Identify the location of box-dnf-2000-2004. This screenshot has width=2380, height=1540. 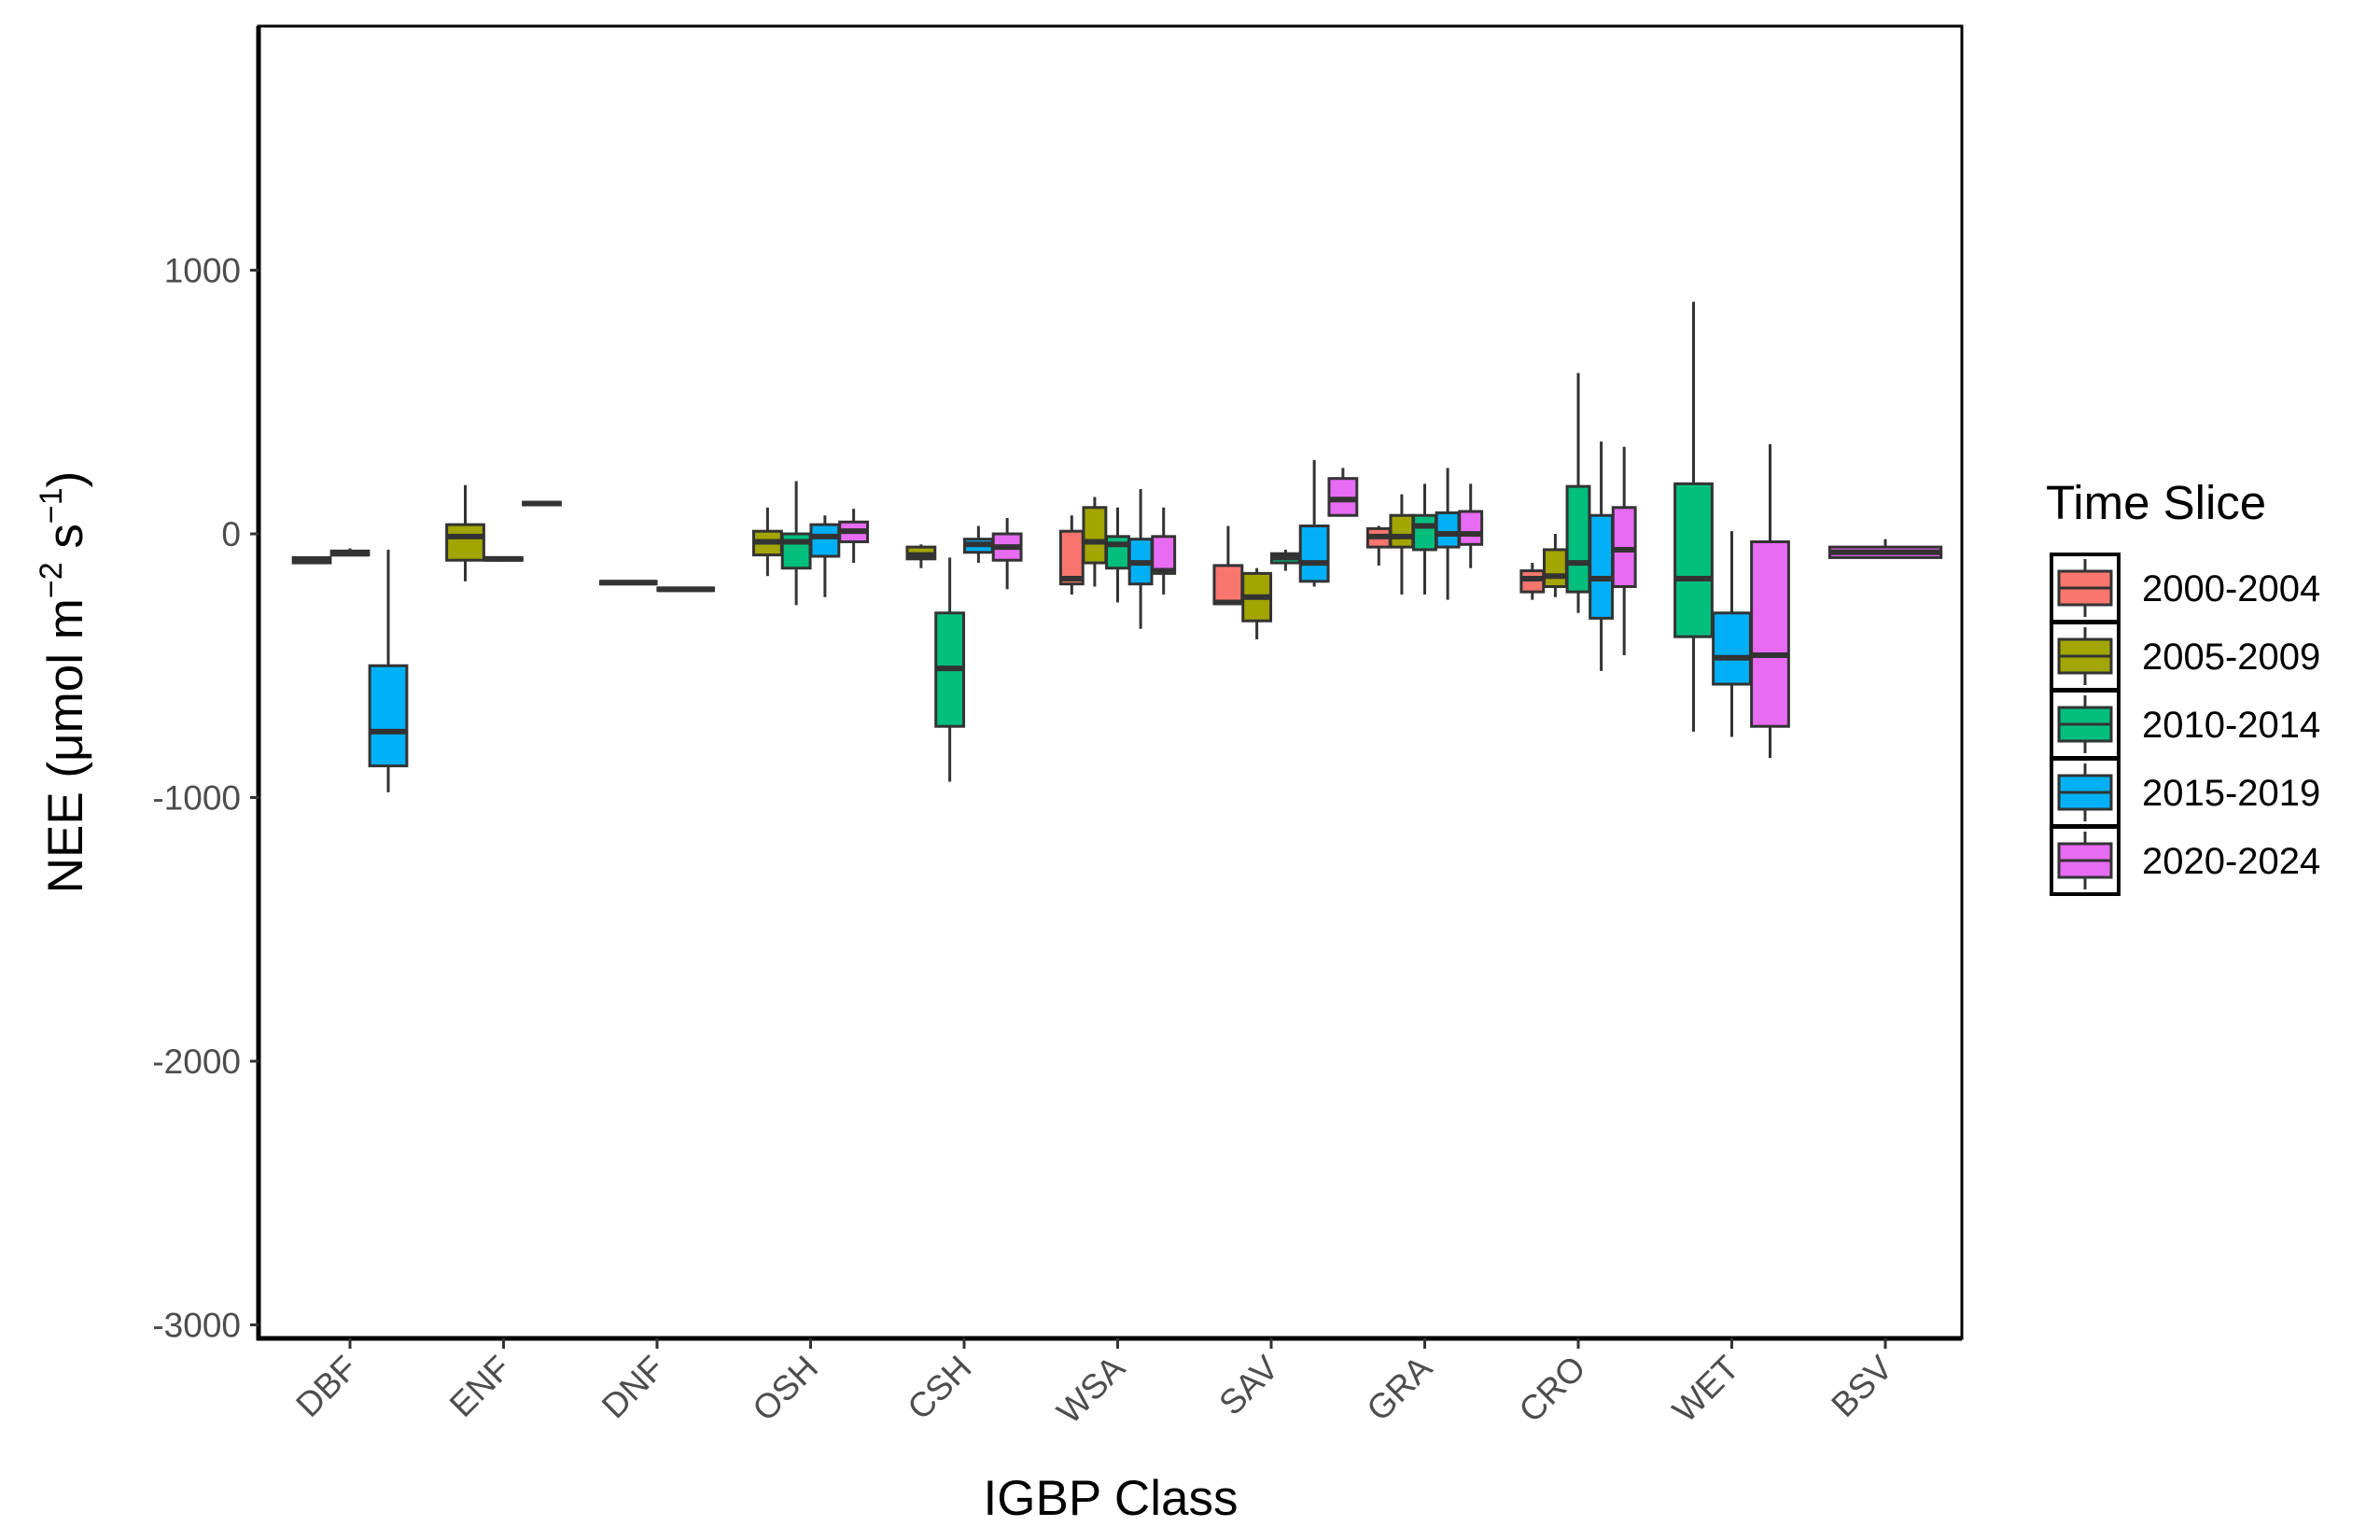
(628, 583).